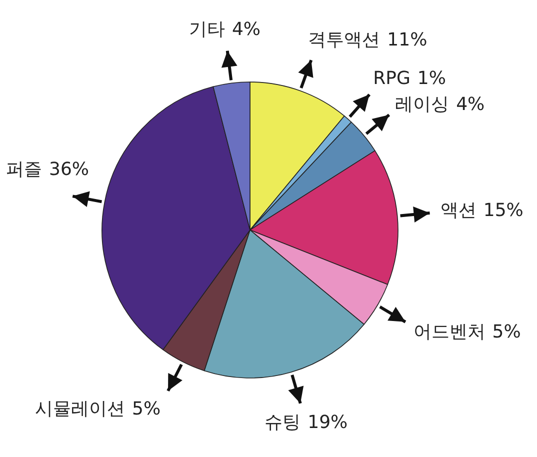 This screenshot has height=457, width=537. What do you see at coordinates (69, 169) in the screenshot?
I see `data-label: 36%` at bounding box center [69, 169].